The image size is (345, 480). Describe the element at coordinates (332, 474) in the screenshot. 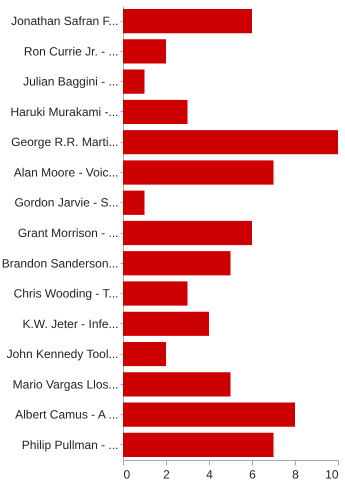

I see `x-tick-label: 10` at that location.